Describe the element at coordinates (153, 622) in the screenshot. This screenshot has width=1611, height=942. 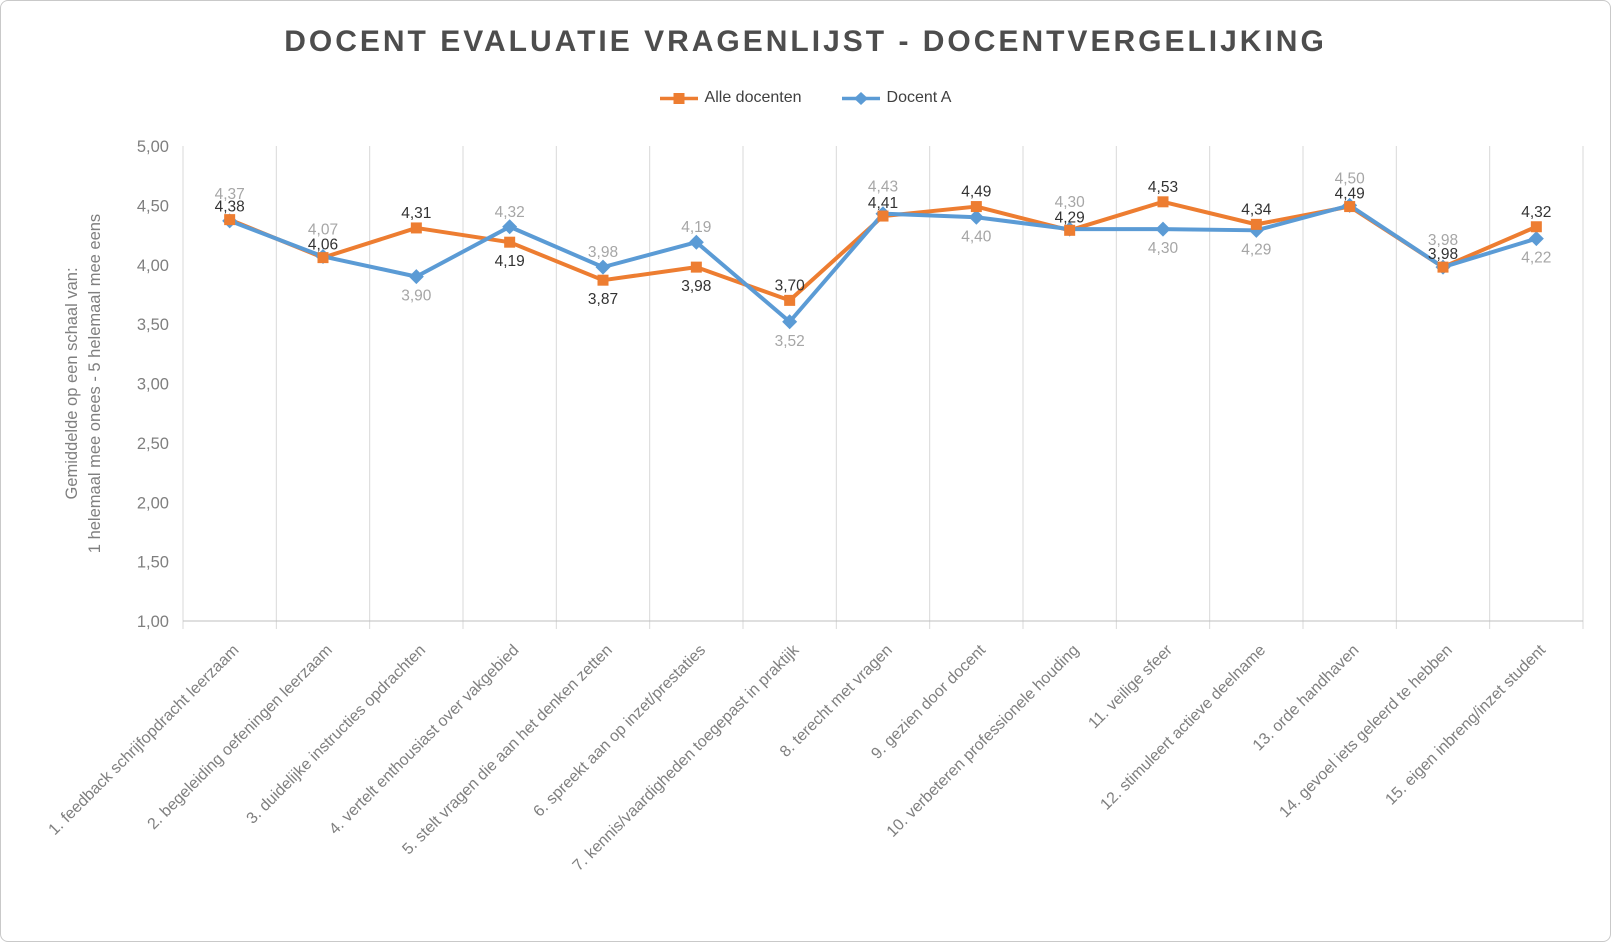
I see `y-axis-tick-label: 1,00` at that location.